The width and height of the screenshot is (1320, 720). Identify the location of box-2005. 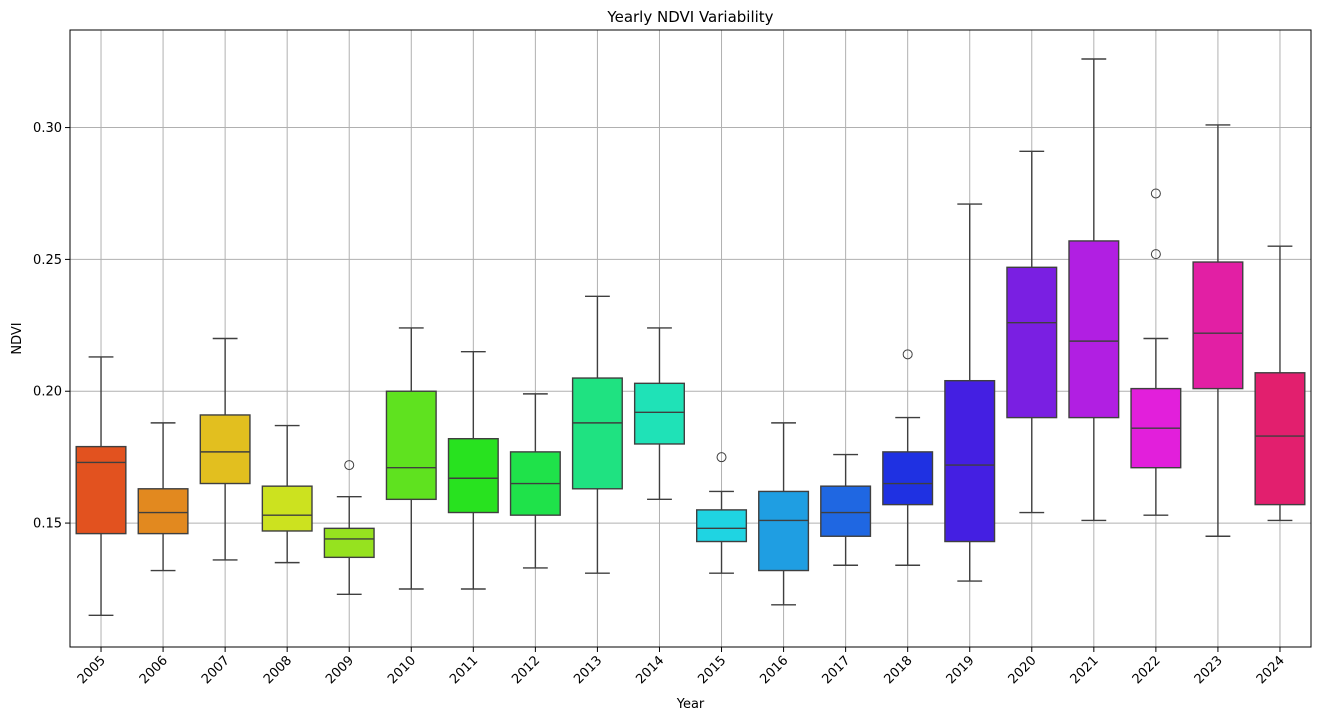
(101, 486).